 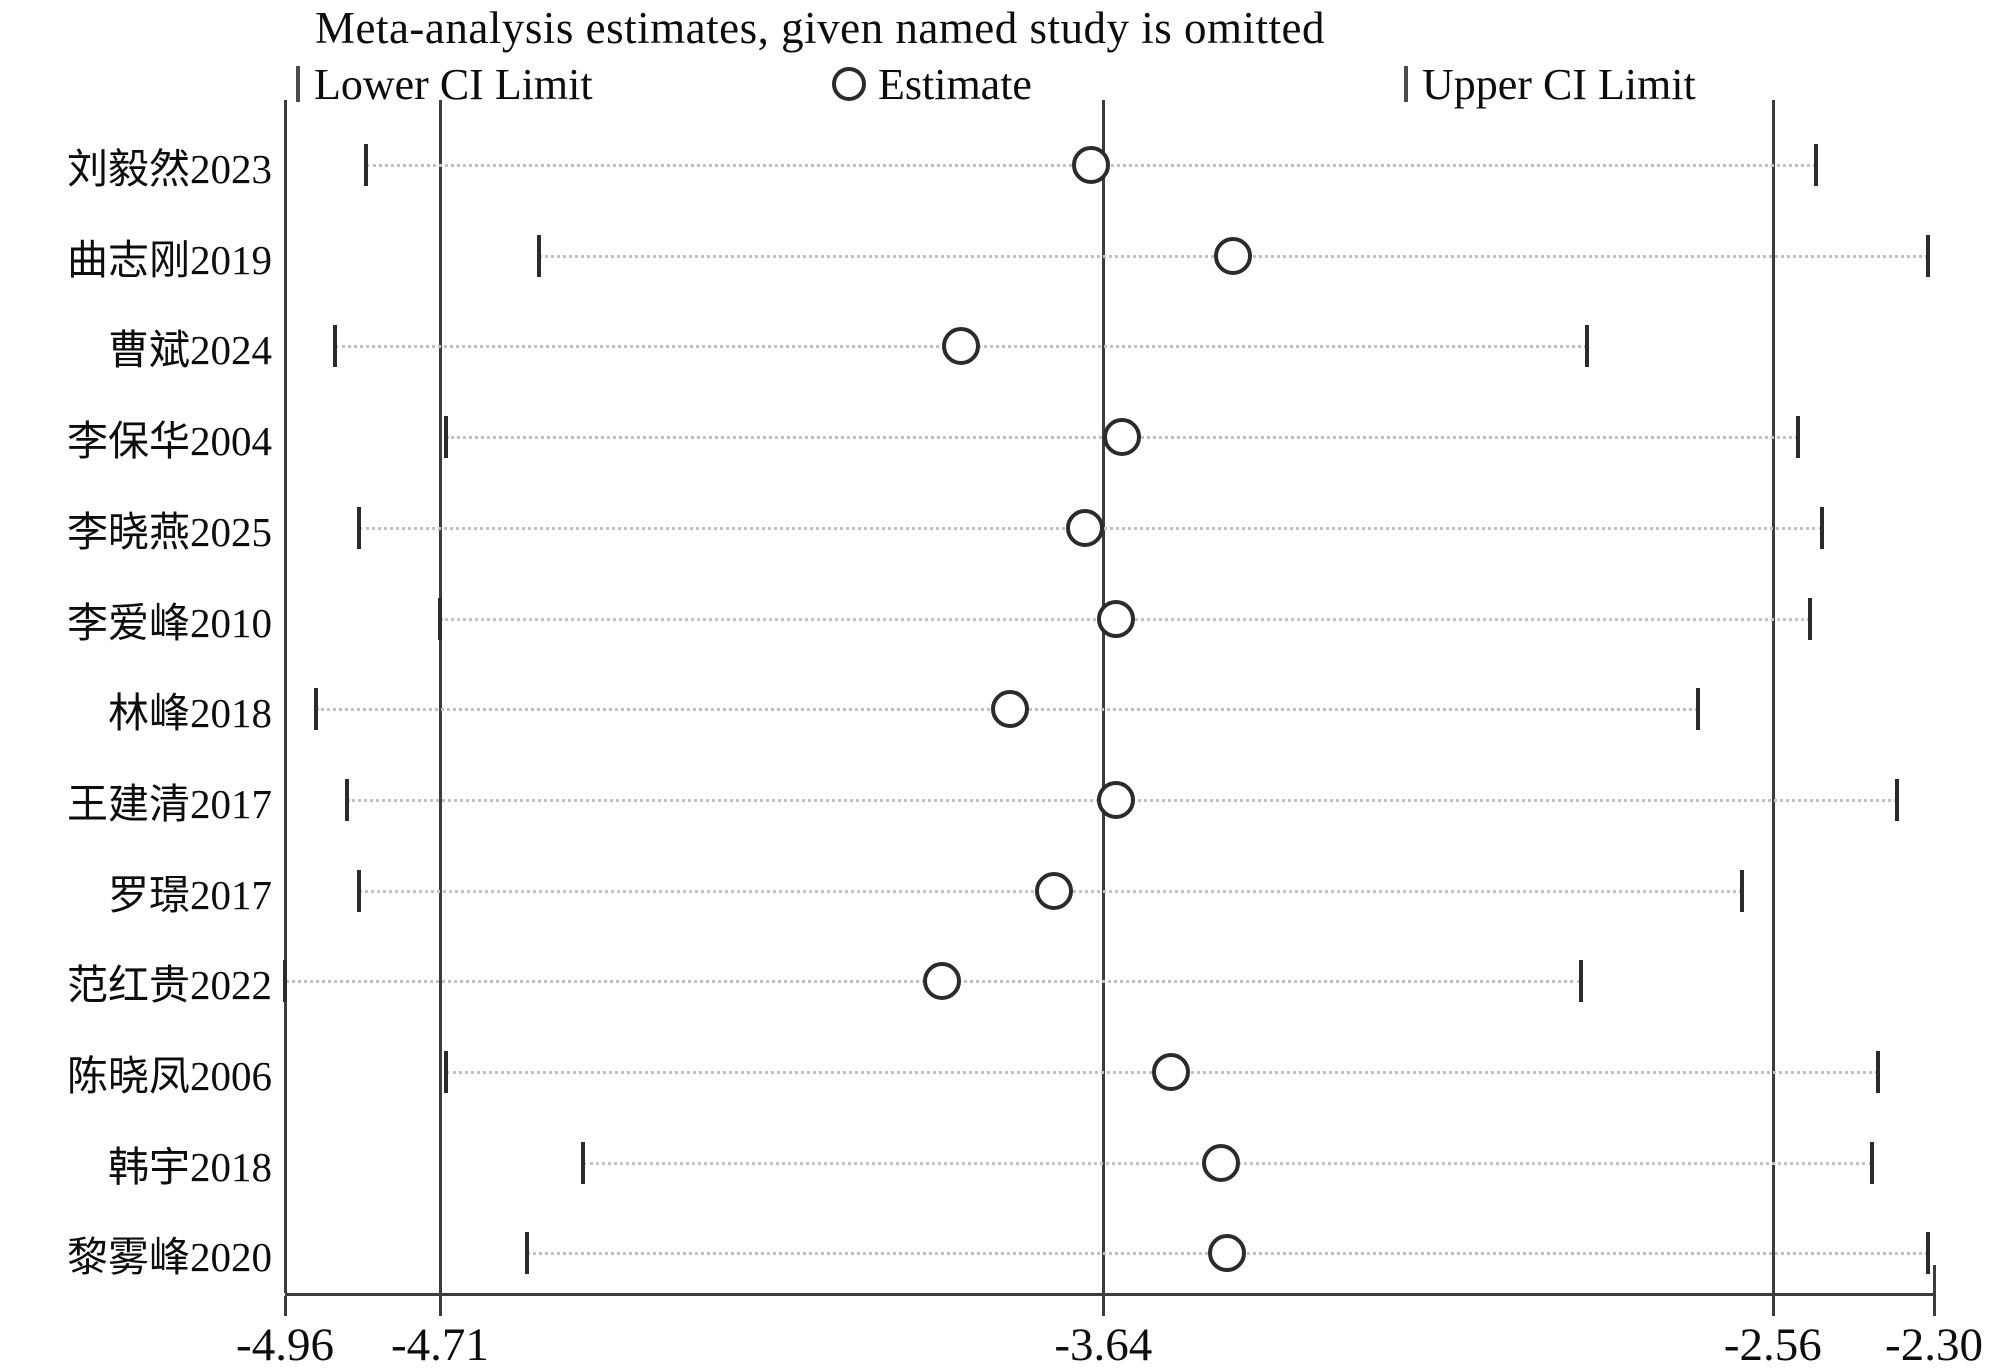 What do you see at coordinates (169, 531) in the screenshot?
I see `study-label: 李晓燕2025` at bounding box center [169, 531].